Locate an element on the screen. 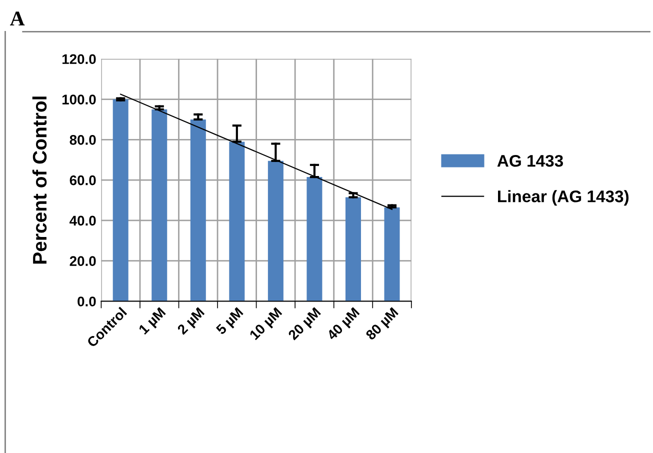 The height and width of the screenshot is (453, 653). y-tick-label: 40.0 is located at coordinates (83, 221).